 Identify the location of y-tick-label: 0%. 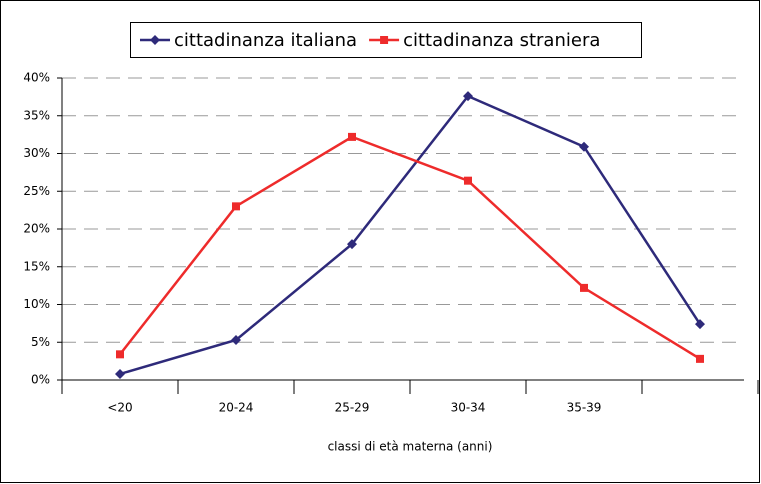
(40, 380).